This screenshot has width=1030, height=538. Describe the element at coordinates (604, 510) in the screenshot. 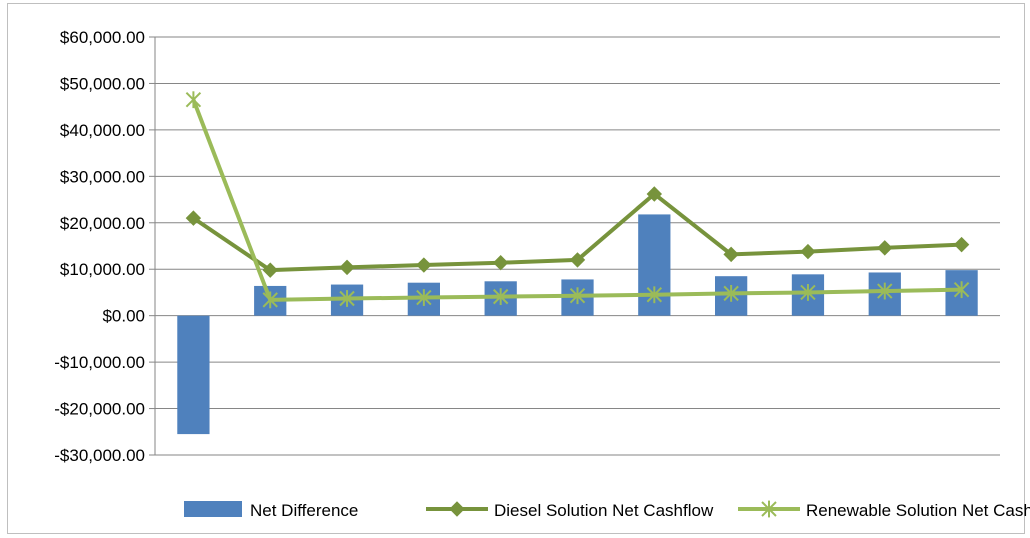

I see `legend-label: Diesel Solution Net Cashflow` at that location.